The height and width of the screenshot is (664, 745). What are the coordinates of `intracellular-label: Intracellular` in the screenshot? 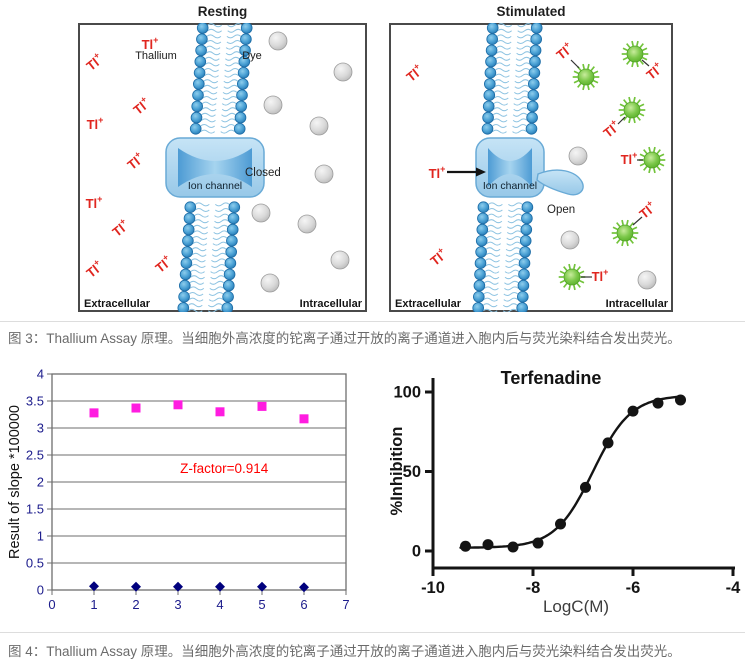 It's located at (331, 304).